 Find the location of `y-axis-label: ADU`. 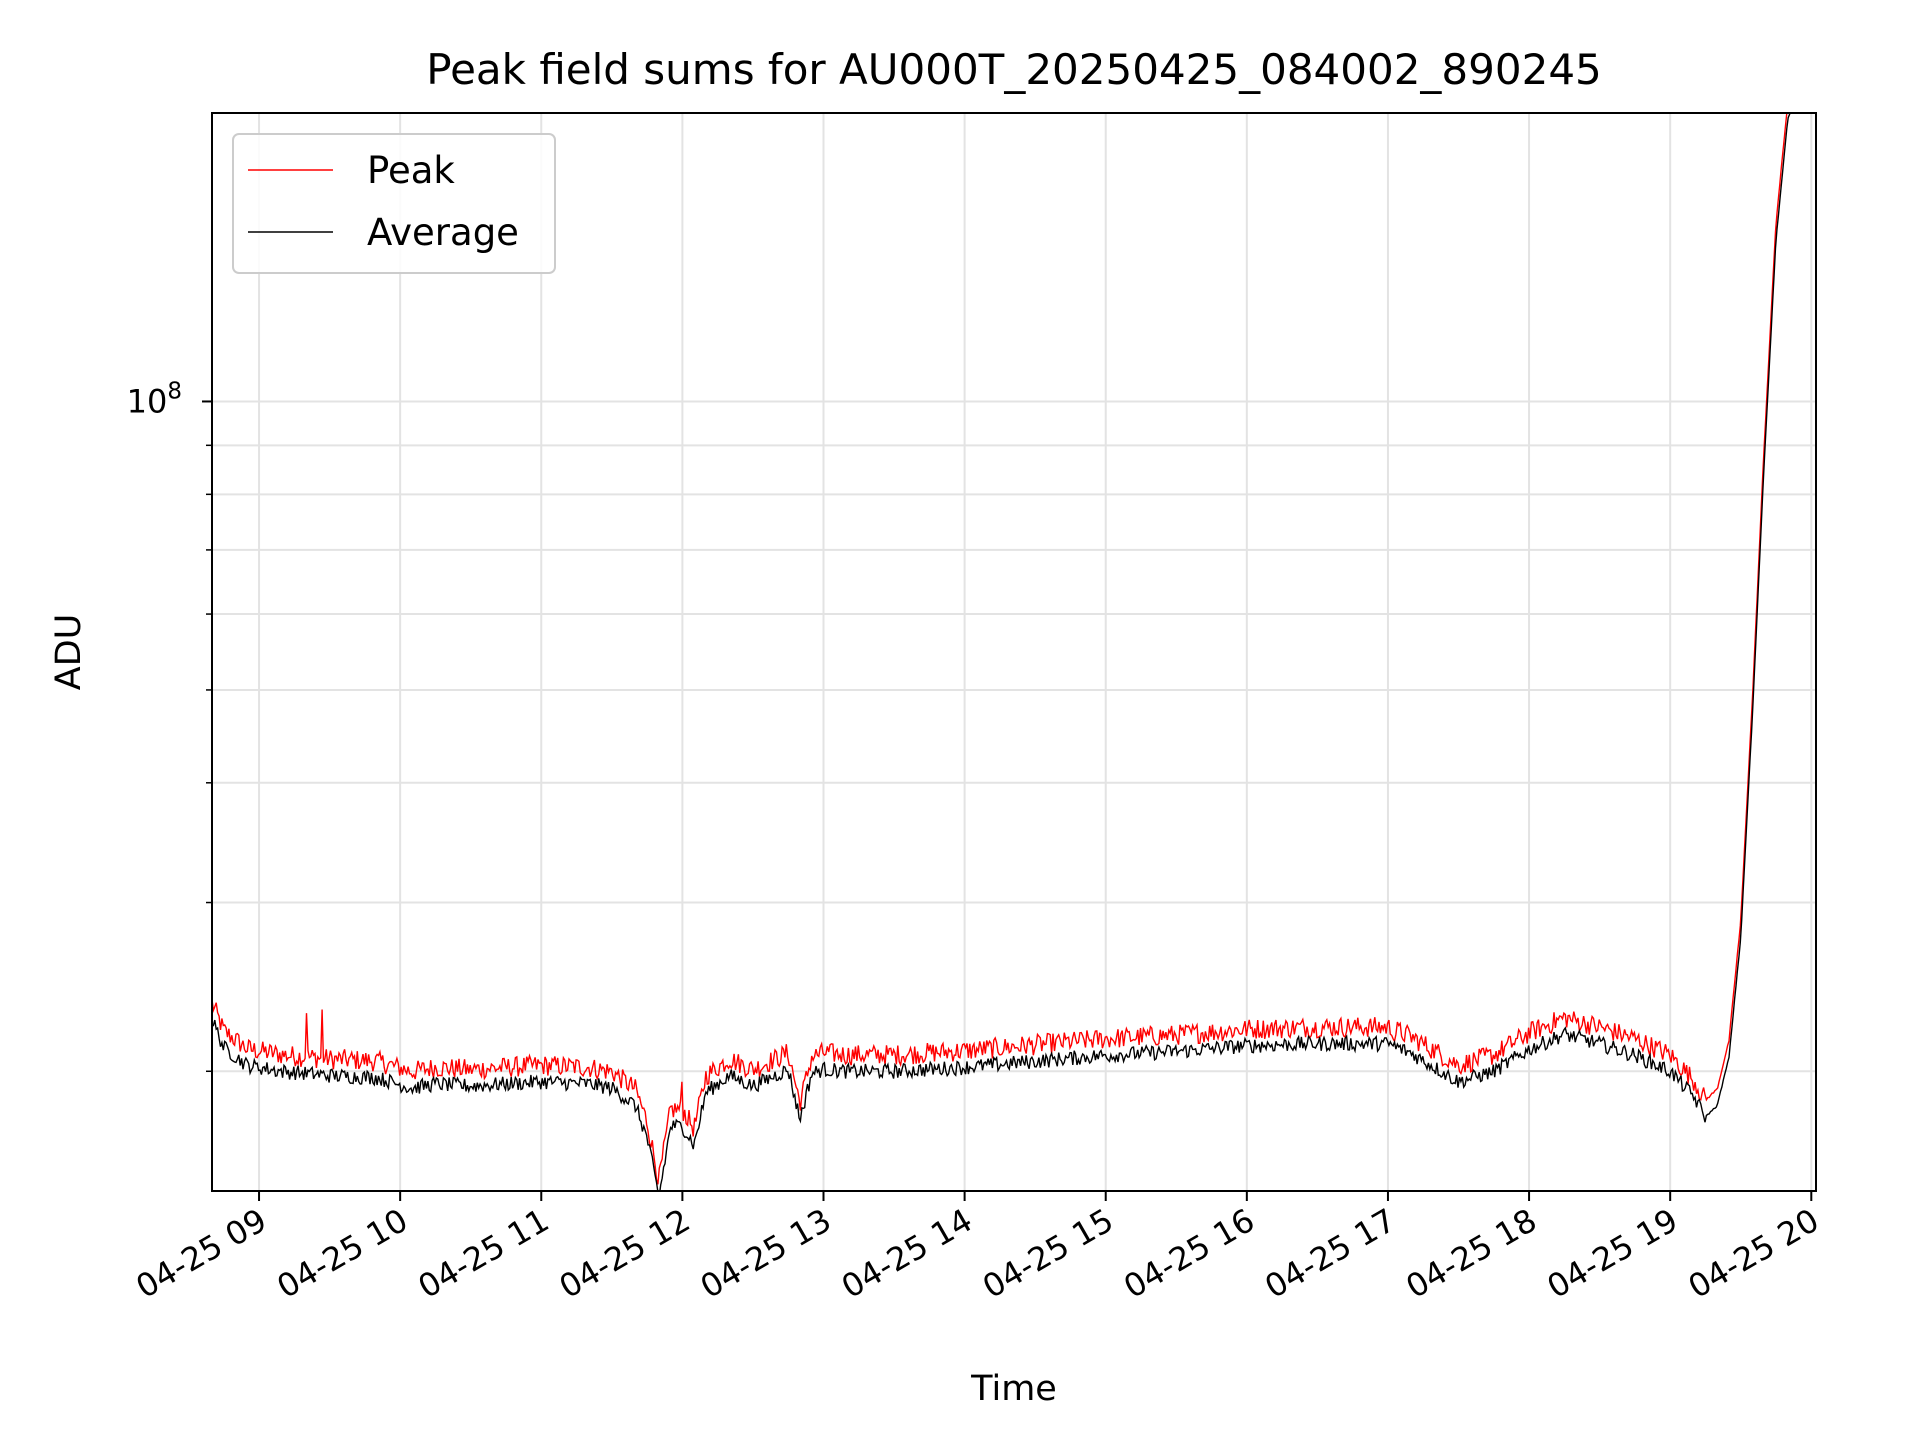

y-axis-label: ADU is located at coordinates (69, 652).